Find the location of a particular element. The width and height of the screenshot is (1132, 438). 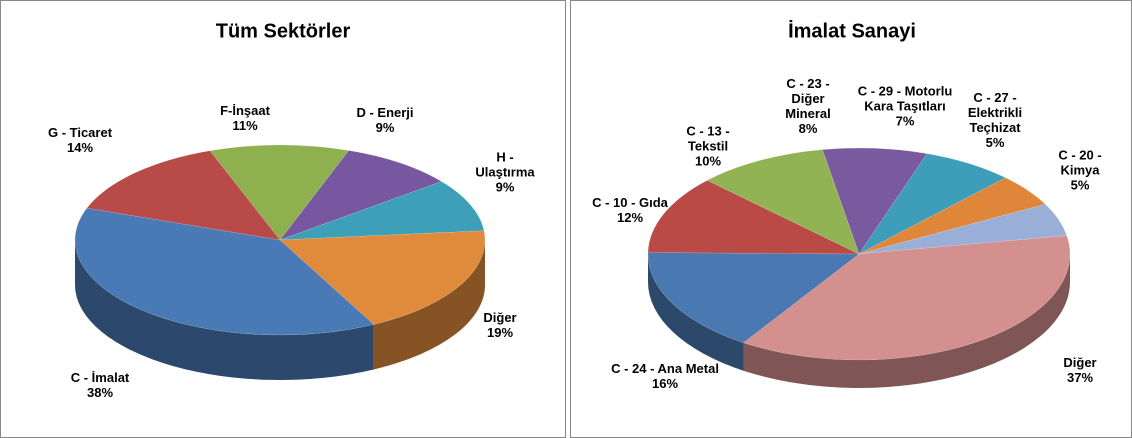

category-label: C - 10 - Gıda is located at coordinates (630, 202).